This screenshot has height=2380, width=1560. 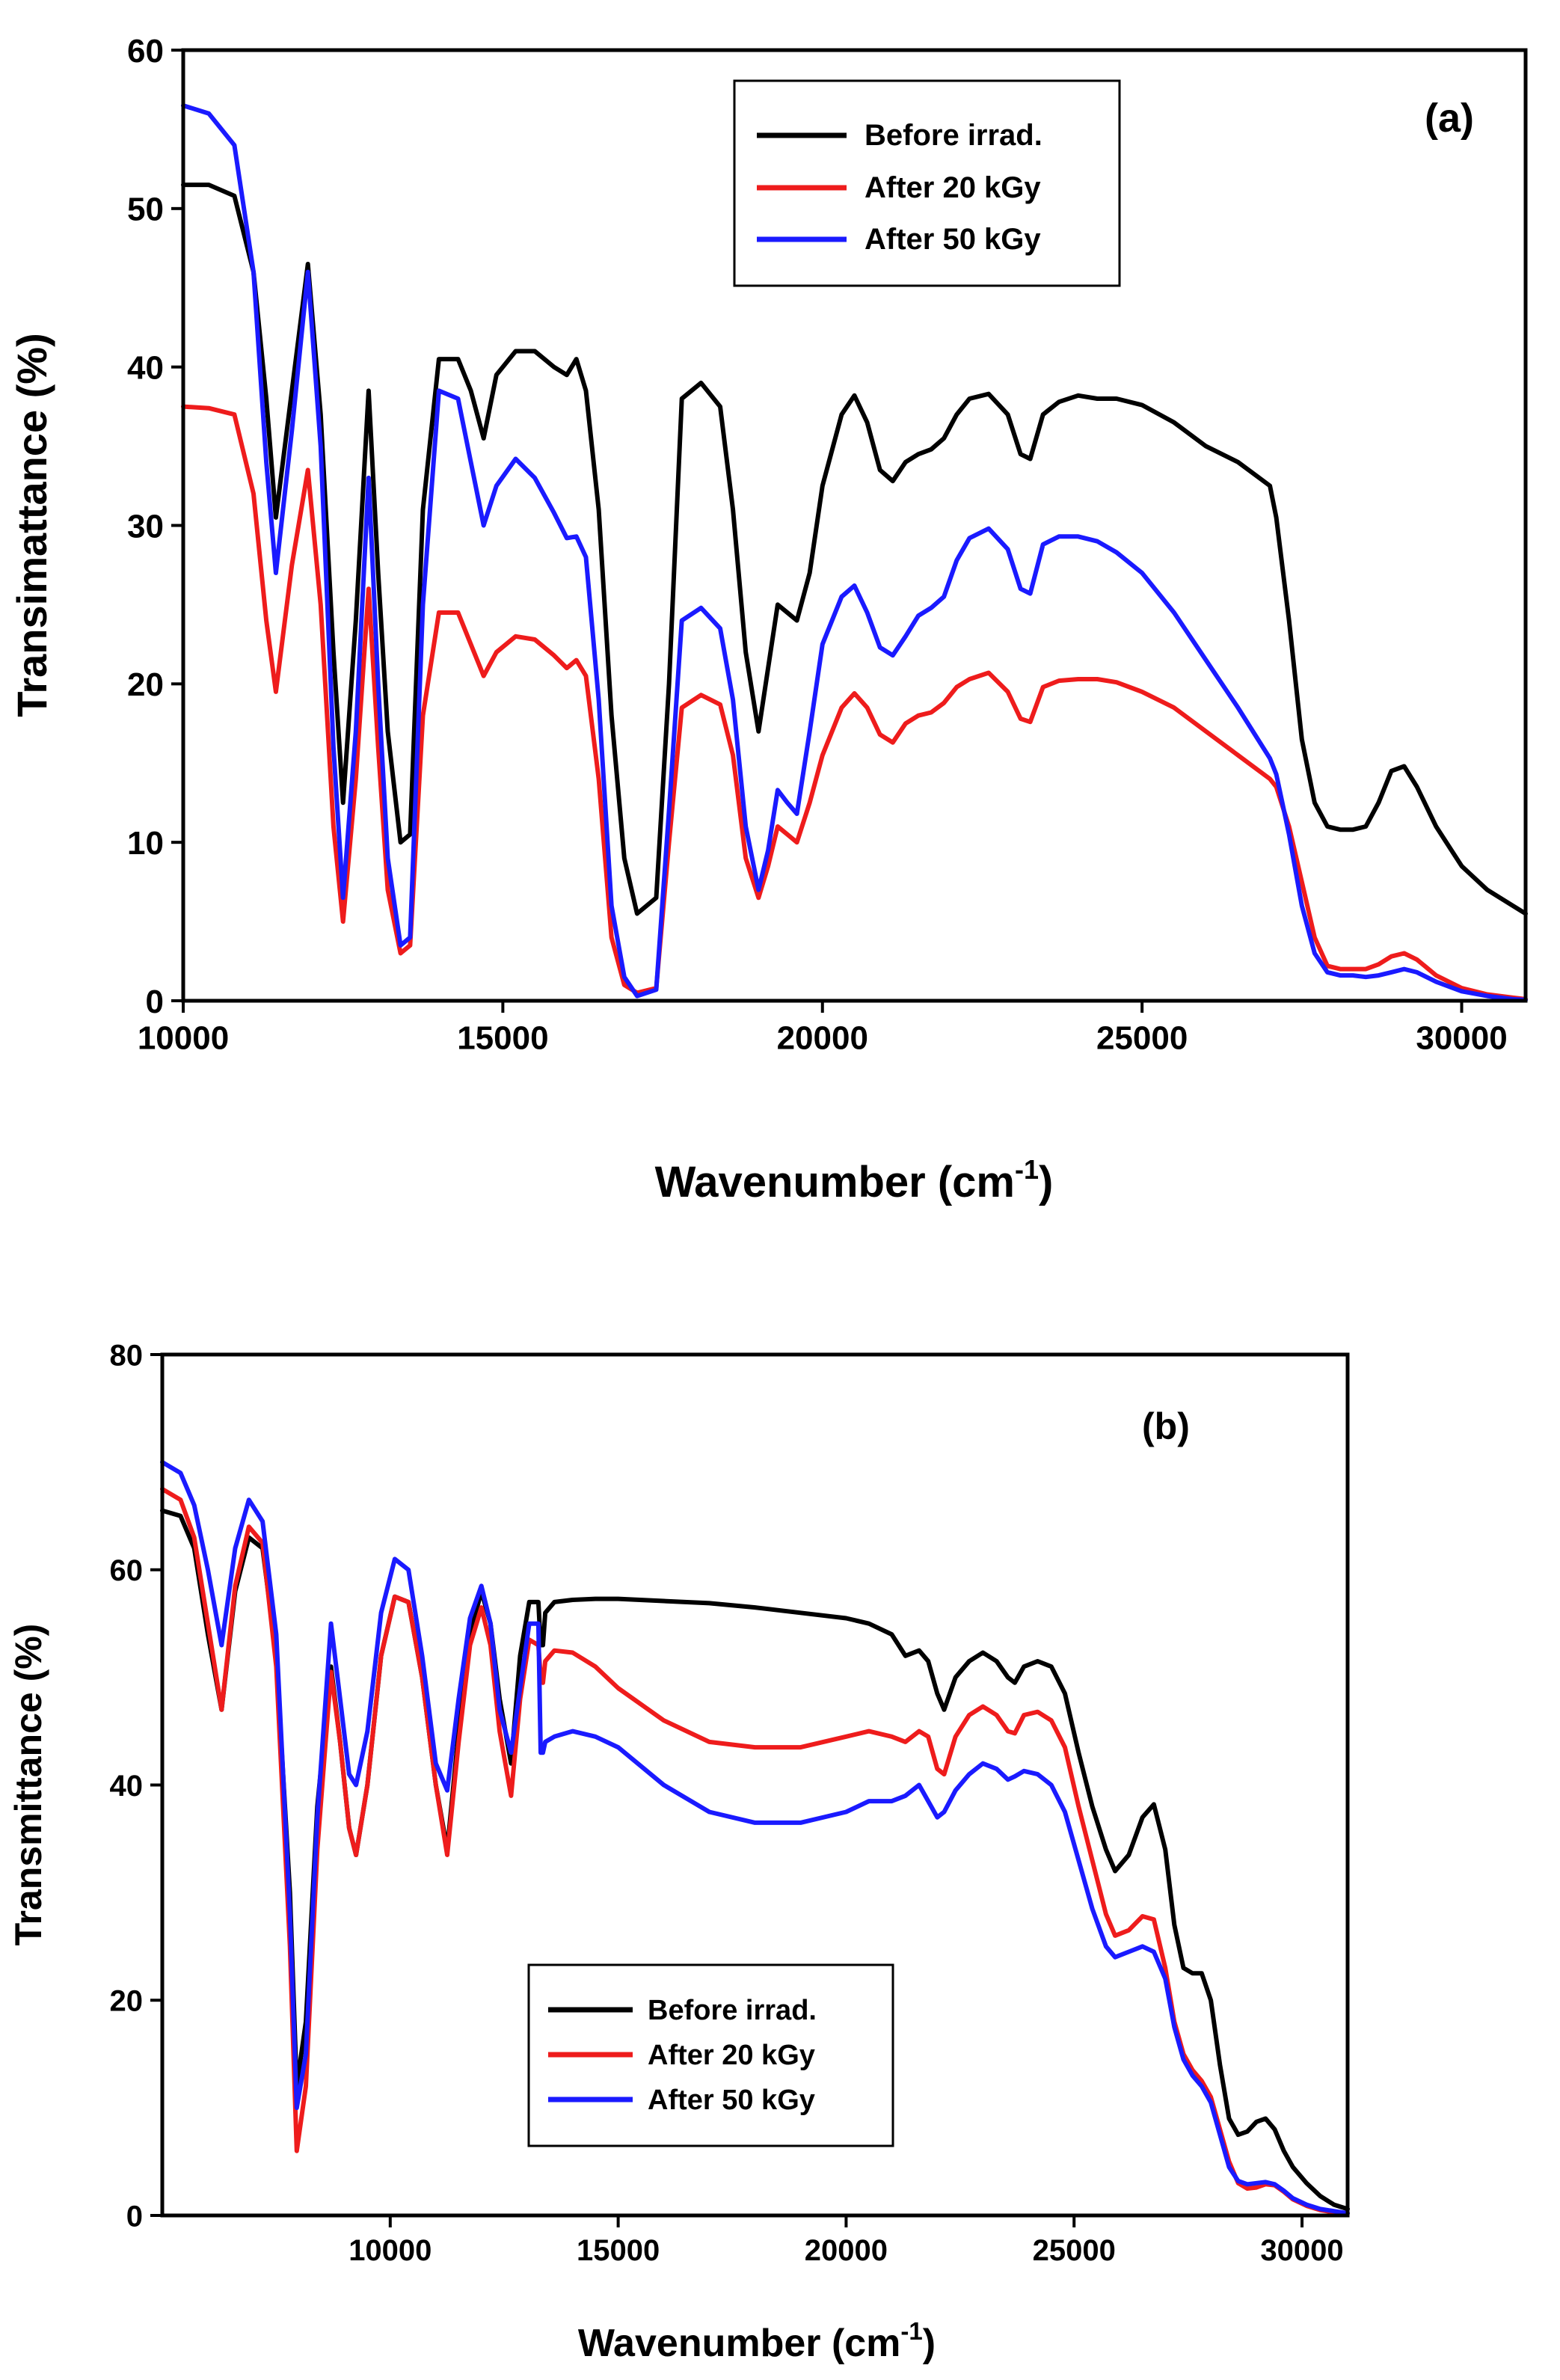 I want to click on panel-a-y-axis-label: Transimattance (%), so click(x=31, y=525).